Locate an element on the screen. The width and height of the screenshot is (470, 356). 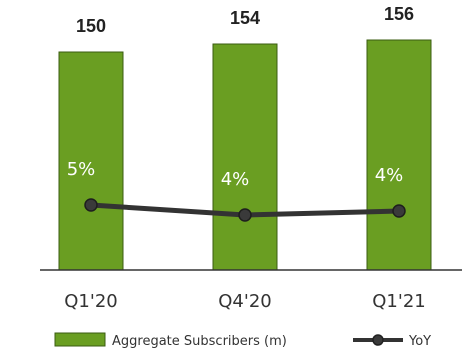
legend-line-marker is located at coordinates (378, 340).